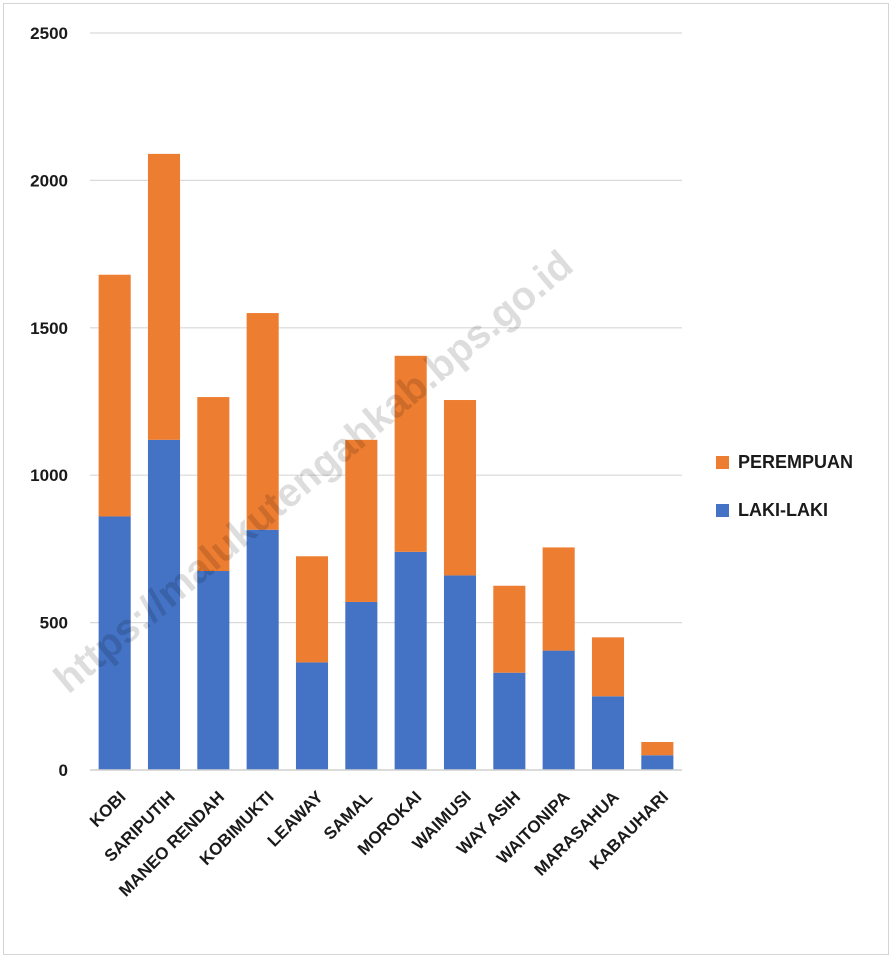 The image size is (894, 960). Describe the element at coordinates (49, 180) in the screenshot. I see `y-tick-label: 2000` at that location.